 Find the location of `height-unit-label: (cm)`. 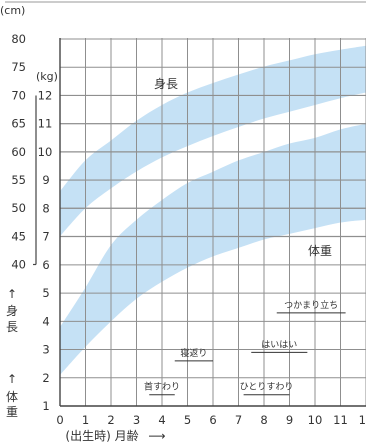

height-unit-label: (cm) is located at coordinates (12, 10).